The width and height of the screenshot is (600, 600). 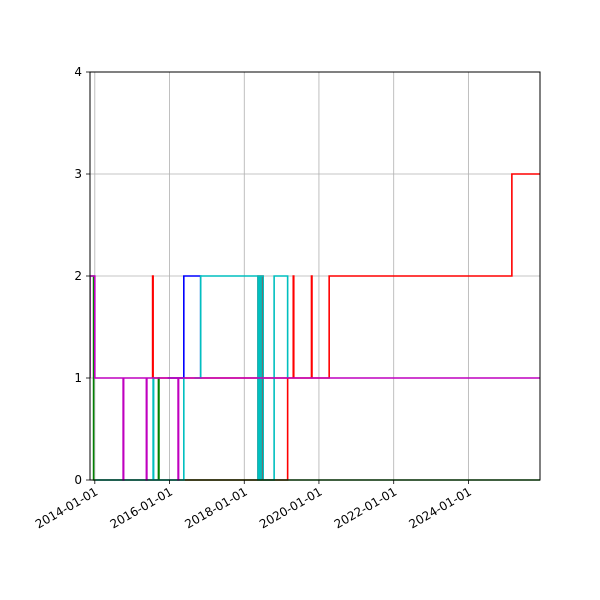 I want to click on x-tick-label: 2024-01-01, so click(x=439, y=507).